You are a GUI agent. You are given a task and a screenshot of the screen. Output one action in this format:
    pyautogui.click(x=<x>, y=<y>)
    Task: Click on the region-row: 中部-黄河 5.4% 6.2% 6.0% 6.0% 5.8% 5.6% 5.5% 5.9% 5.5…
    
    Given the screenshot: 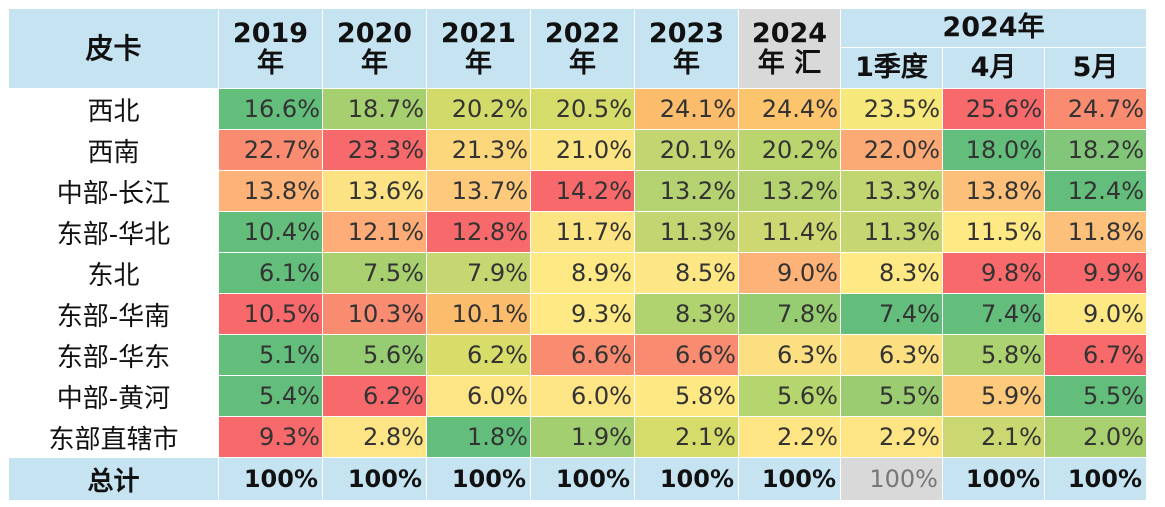 What is the action you would take?
    pyautogui.click(x=577, y=396)
    